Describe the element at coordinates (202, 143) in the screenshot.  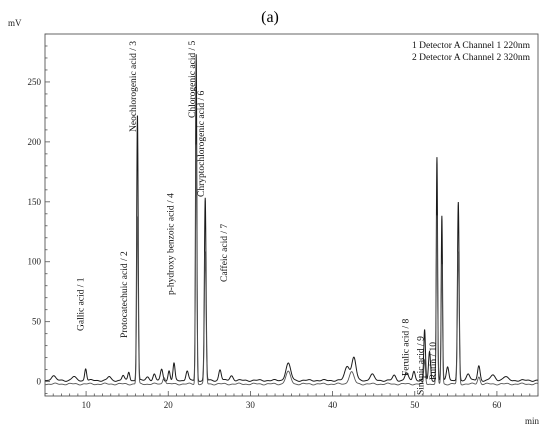
I see `peak-label-6: Chryptochlorogenic acid / 6` at that location.